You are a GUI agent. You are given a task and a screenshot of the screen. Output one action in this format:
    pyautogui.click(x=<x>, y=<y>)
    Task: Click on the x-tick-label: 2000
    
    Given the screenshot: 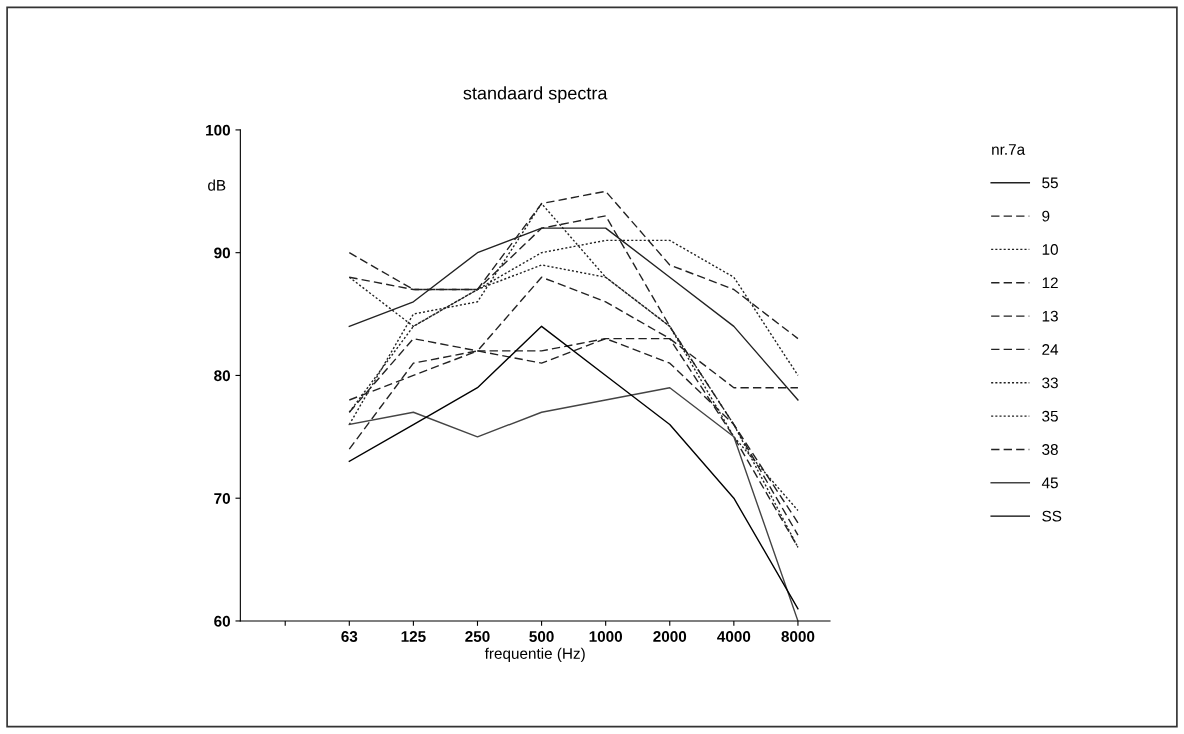 What is the action you would take?
    pyautogui.click(x=670, y=636)
    